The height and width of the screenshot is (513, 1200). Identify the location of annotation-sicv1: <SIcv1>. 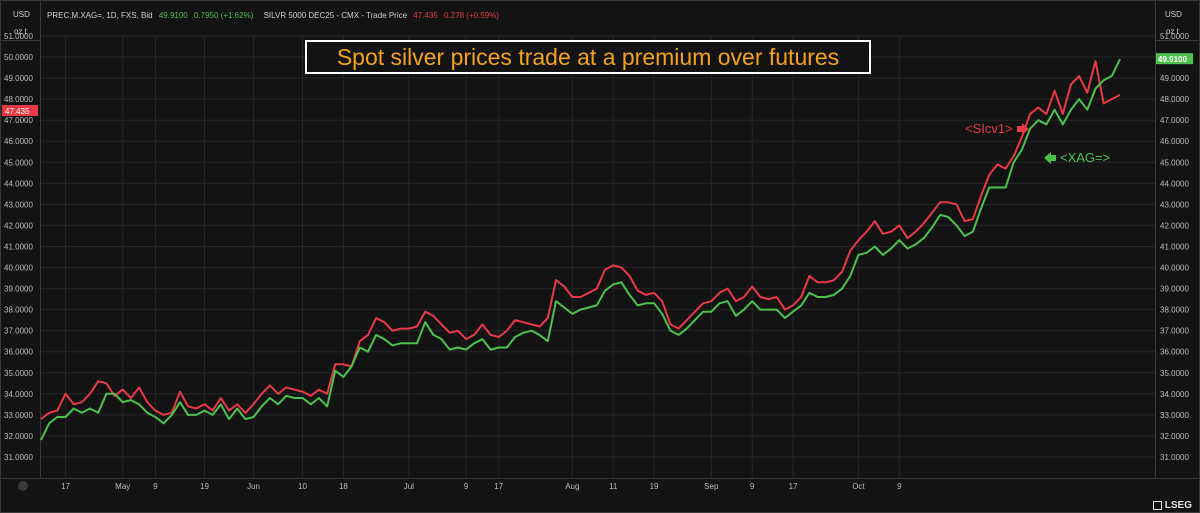
(997, 128).